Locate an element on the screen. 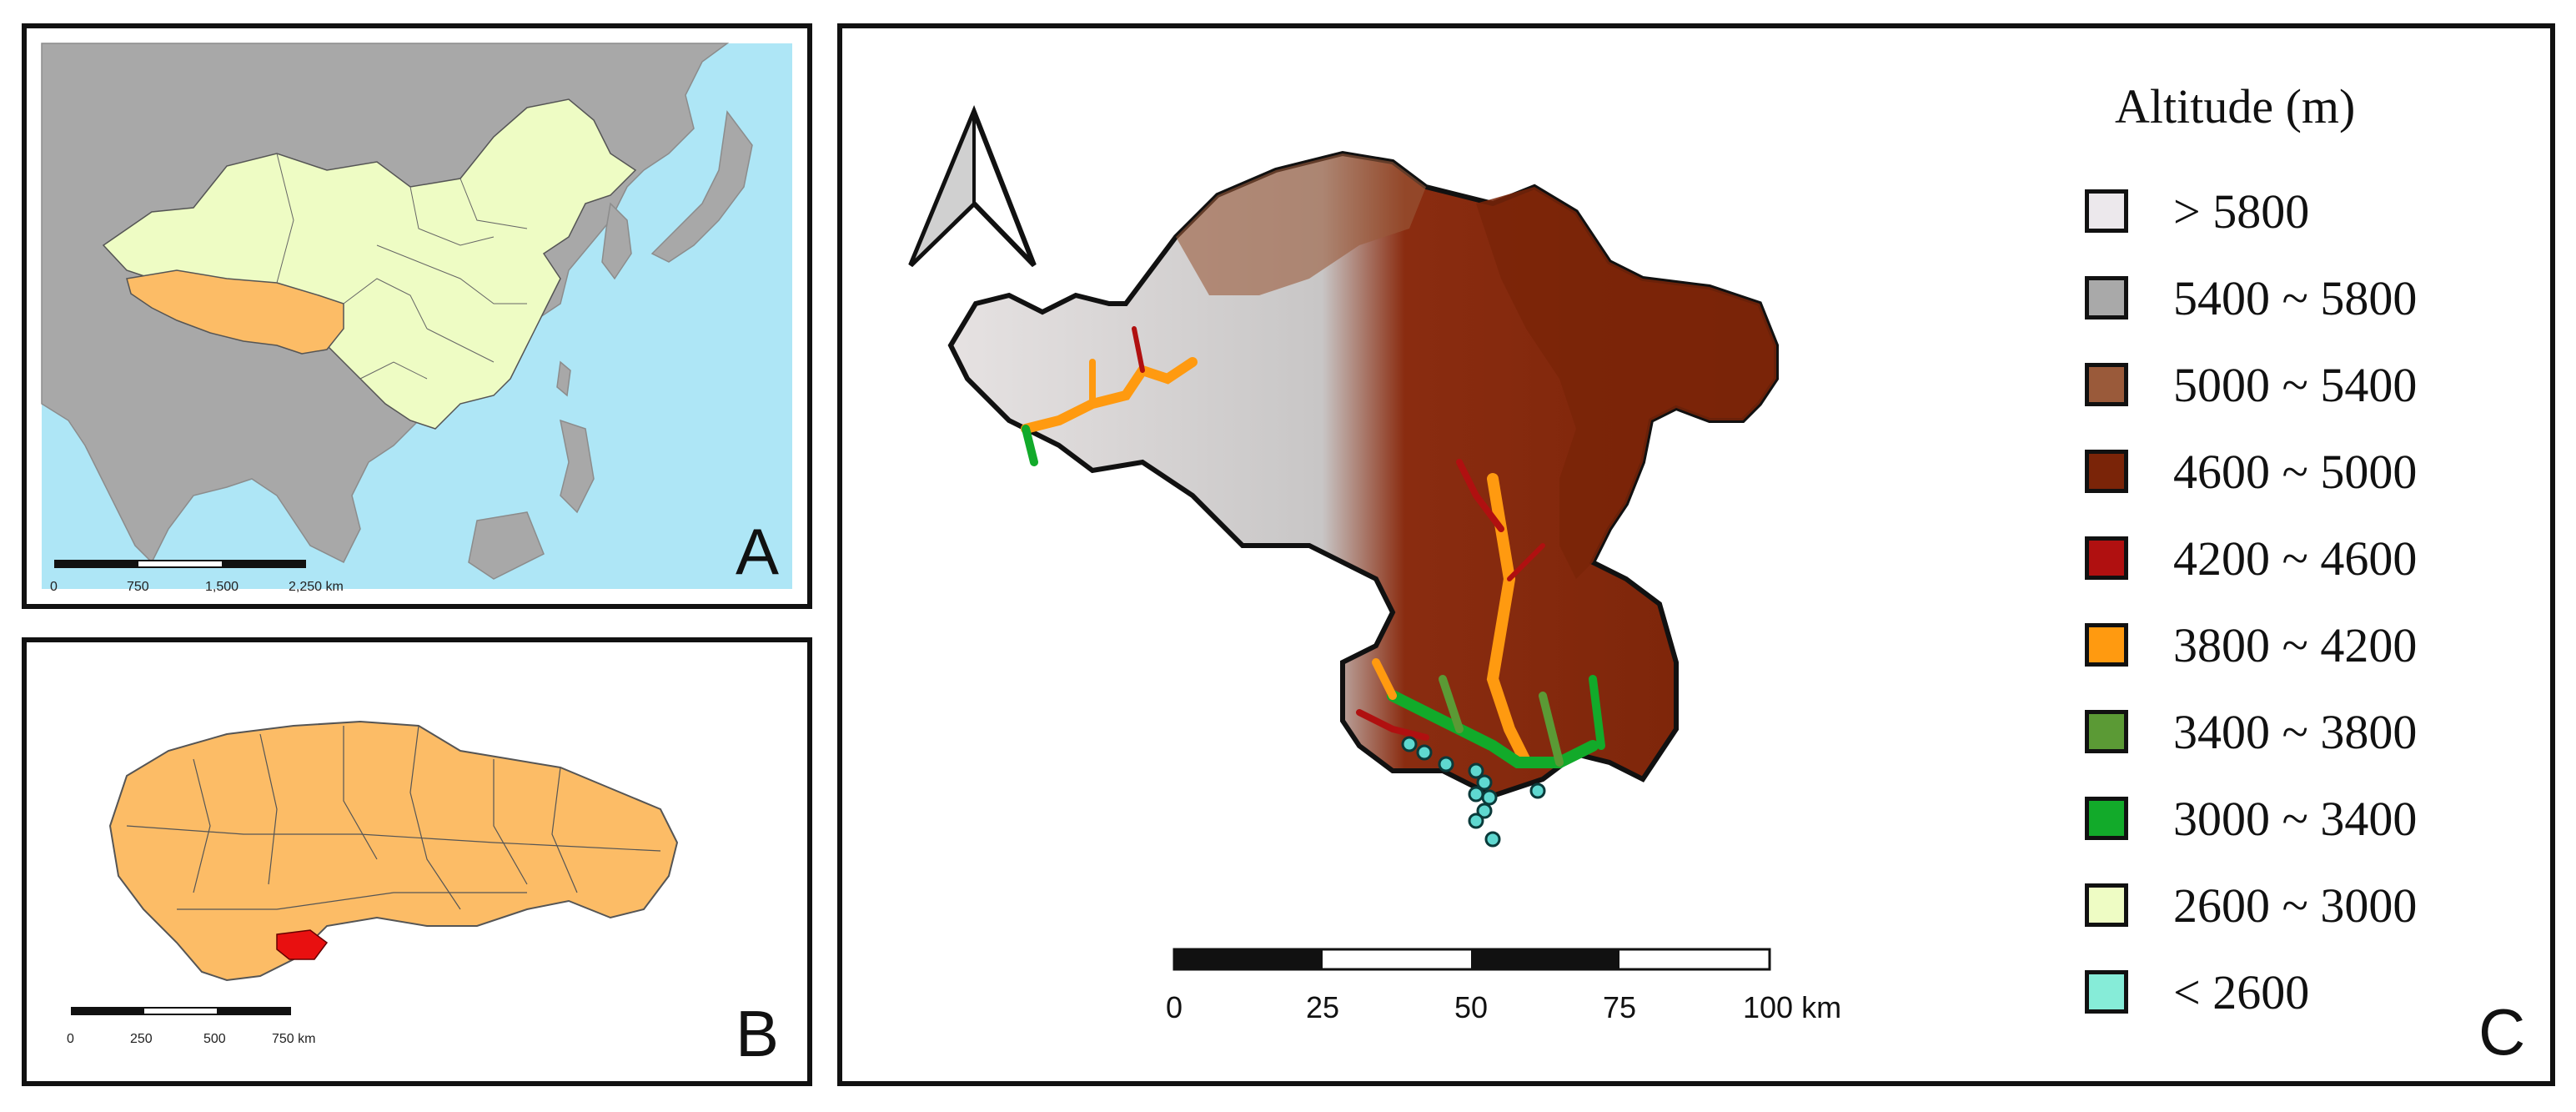 This screenshot has width=2576, height=1112. scale-c-tick-4: 100 km is located at coordinates (1792, 1007).